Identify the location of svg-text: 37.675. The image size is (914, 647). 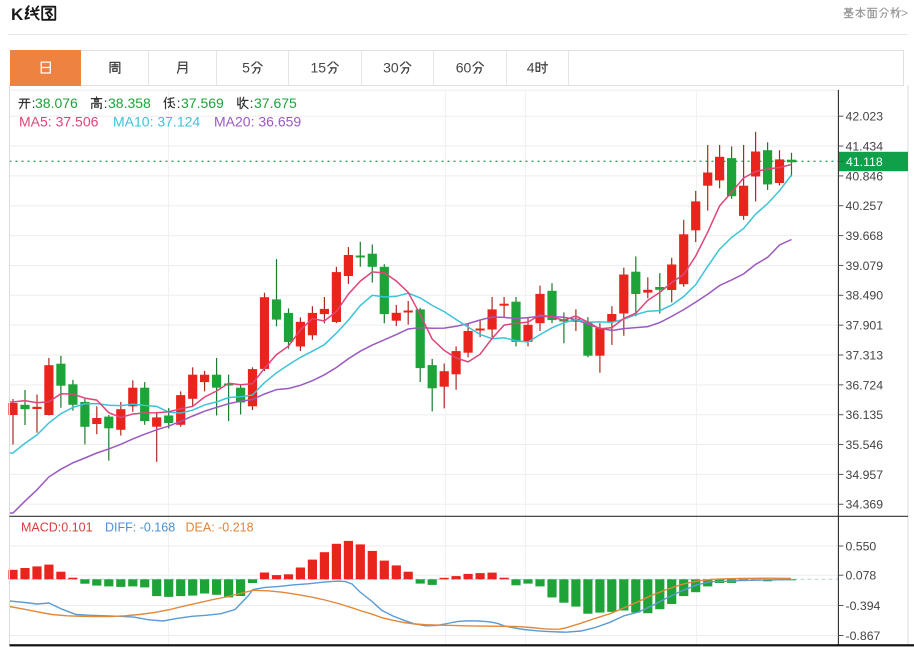
(275, 103).